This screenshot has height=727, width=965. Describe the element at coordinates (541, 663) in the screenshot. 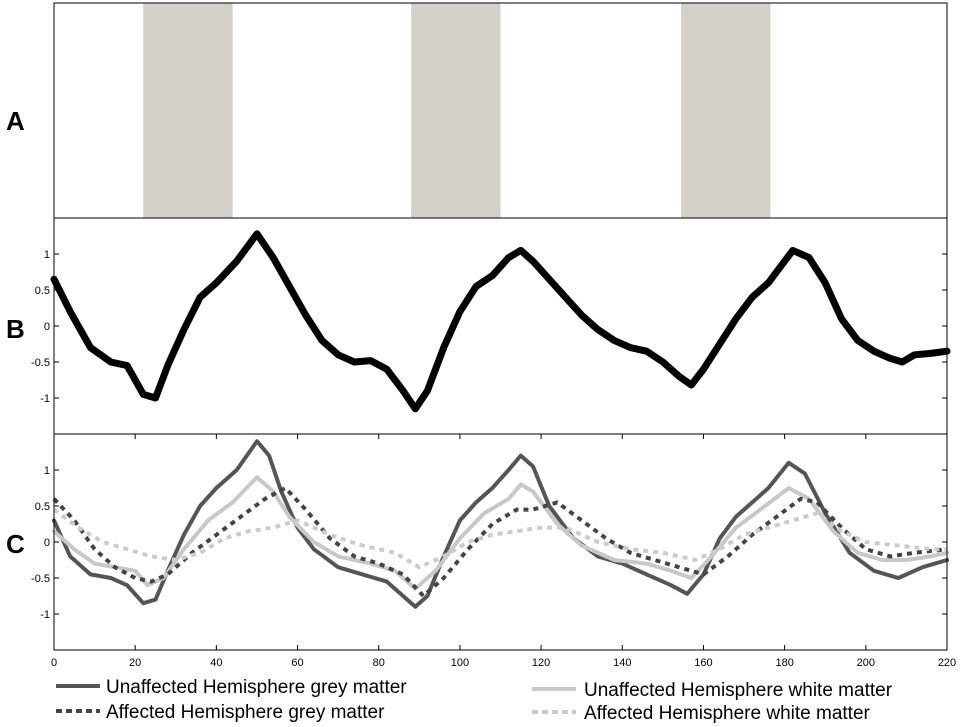

I see `panel-c-xtick-label: 120` at that location.